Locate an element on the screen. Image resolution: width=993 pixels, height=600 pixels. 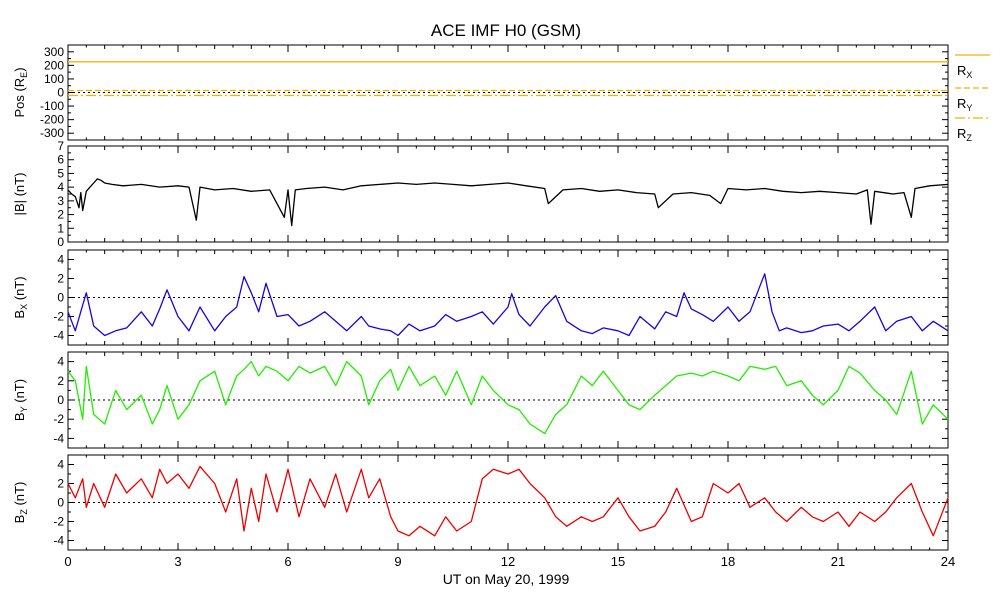
y-axis-label: BX (nT) is located at coordinates (20, 297).